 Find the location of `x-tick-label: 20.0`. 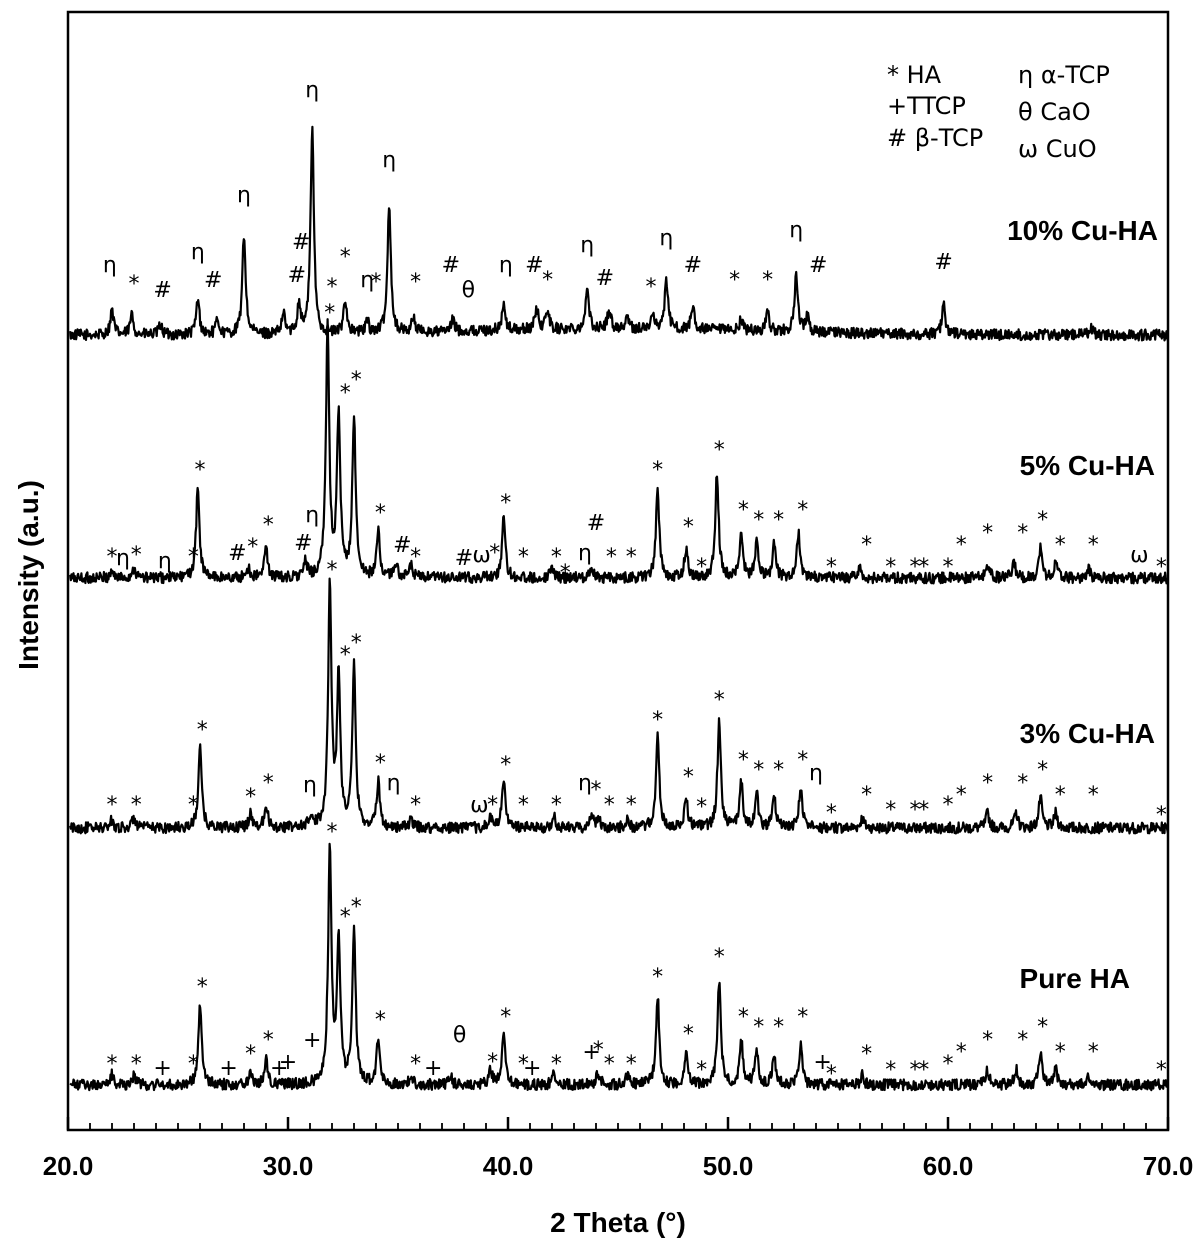

x-tick-label: 20.0 is located at coordinates (68, 1166).